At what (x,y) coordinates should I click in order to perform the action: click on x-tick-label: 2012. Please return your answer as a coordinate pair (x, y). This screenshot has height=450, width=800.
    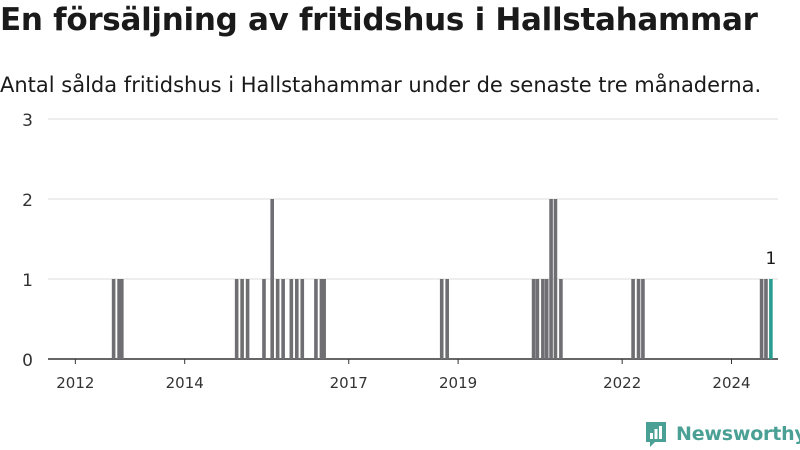
    Looking at the image, I should click on (75, 383).